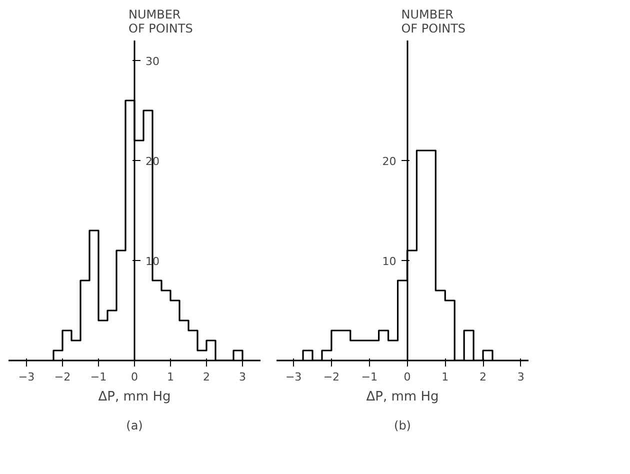  What do you see at coordinates (389, 261) in the screenshot?
I see `y-tick-label: 10` at bounding box center [389, 261].